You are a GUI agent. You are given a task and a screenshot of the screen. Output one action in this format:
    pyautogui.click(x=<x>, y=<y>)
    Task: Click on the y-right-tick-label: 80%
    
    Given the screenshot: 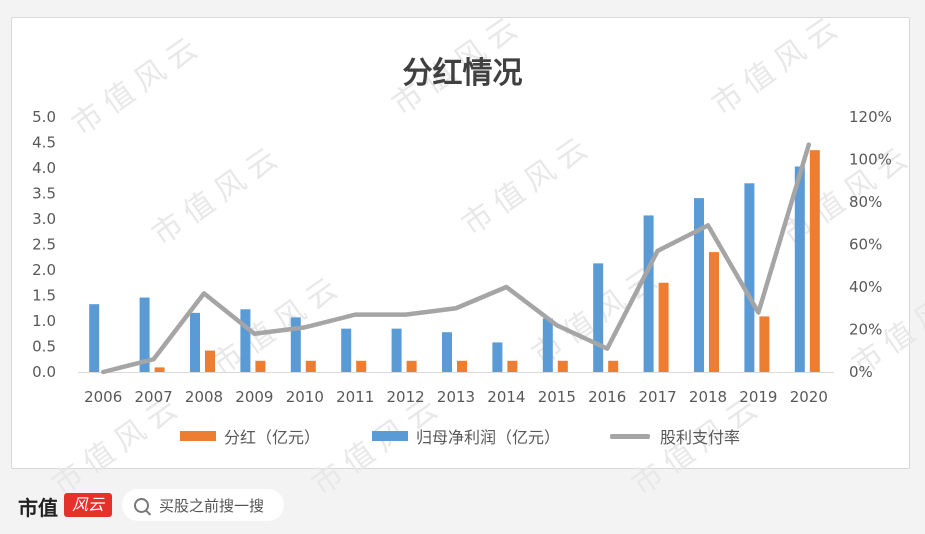 What is the action you would take?
    pyautogui.click(x=865, y=202)
    